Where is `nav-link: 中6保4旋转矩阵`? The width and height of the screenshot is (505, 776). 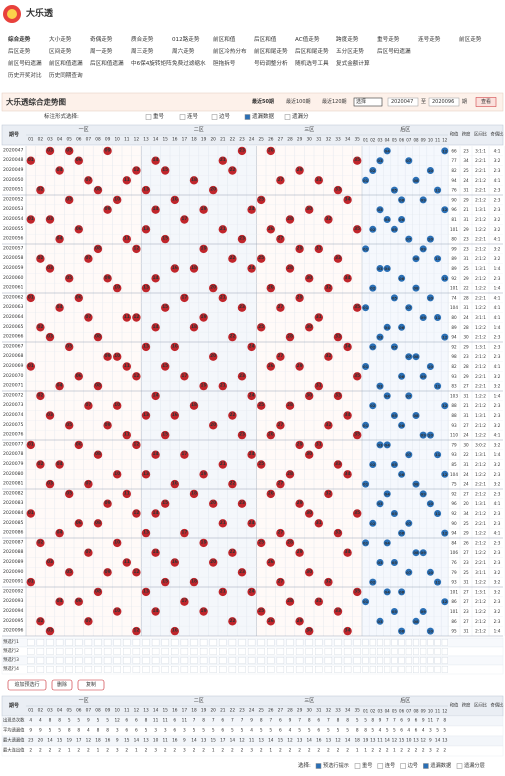
nav-link: 中6保4旋转矩阵 is located at coordinates (151, 63).